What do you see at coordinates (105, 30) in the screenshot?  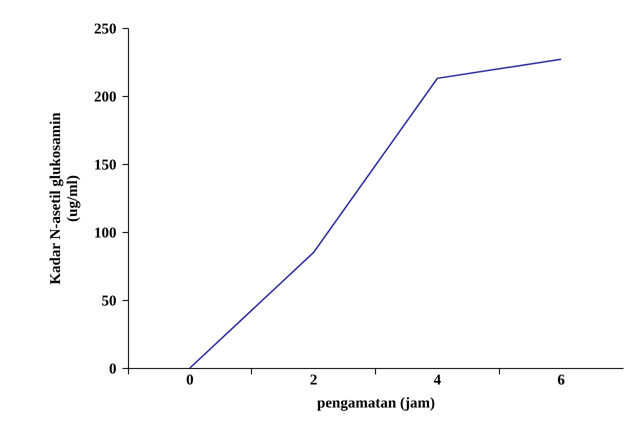 I see `y-tick-label: 250` at bounding box center [105, 30].